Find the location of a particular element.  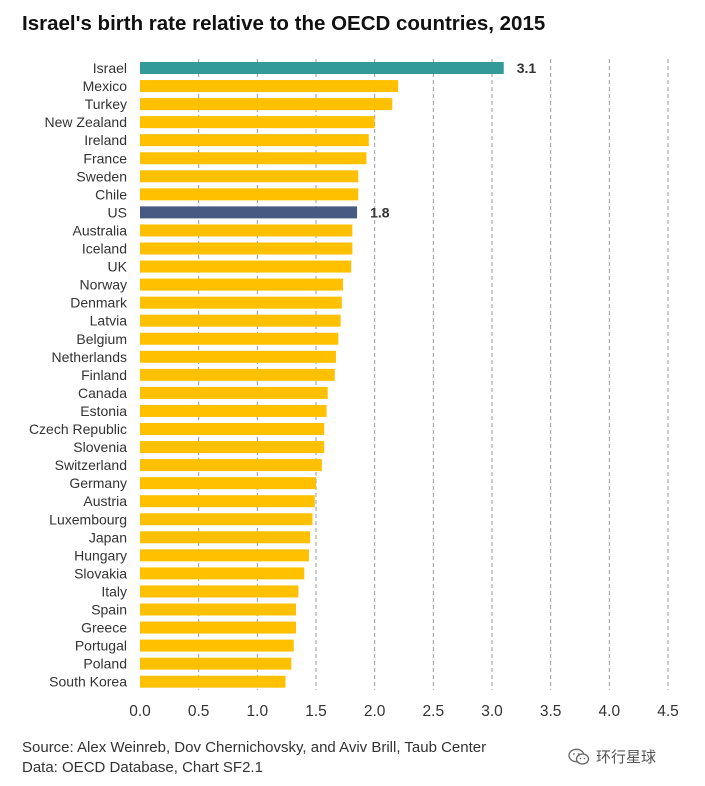

category-label: New Zealand is located at coordinates (86, 122).